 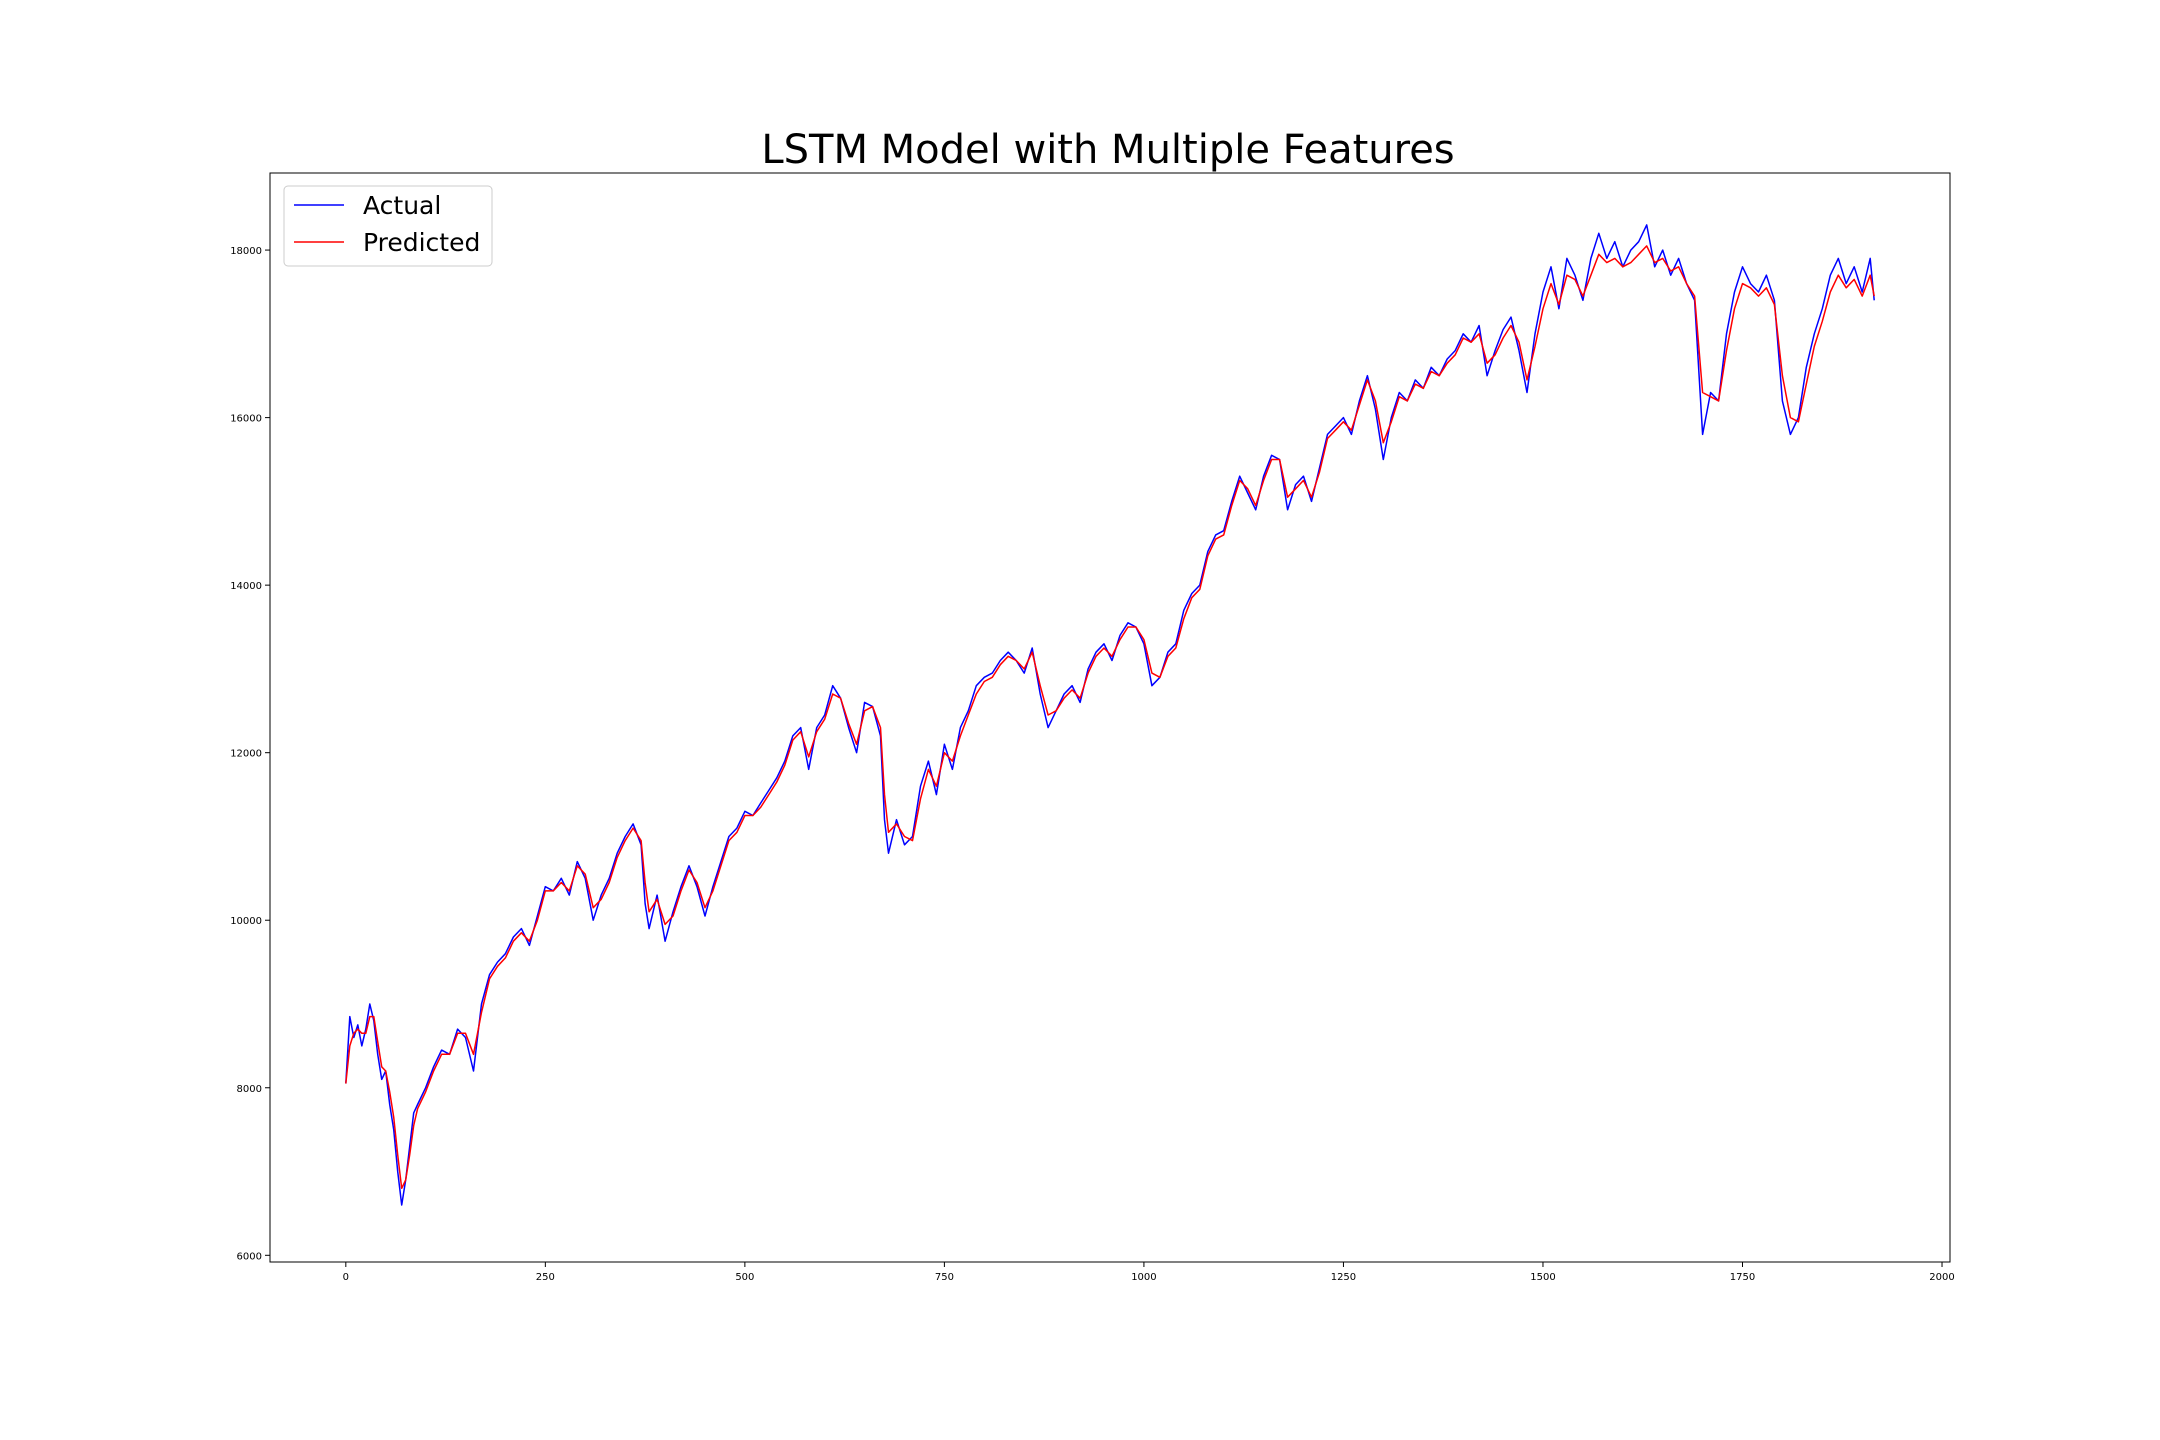 I want to click on legend-box, so click(x=388, y=226).